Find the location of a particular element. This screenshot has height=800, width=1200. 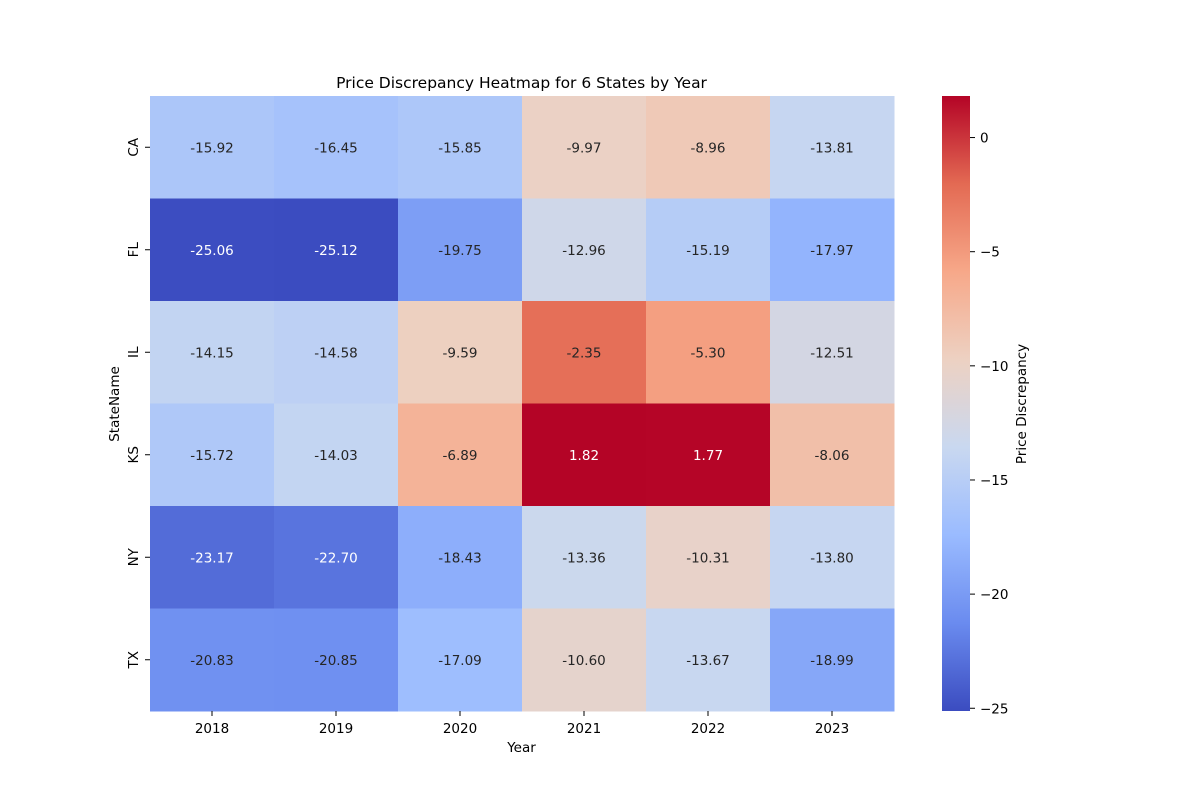

cell-value-label: -12.96 is located at coordinates (584, 251).